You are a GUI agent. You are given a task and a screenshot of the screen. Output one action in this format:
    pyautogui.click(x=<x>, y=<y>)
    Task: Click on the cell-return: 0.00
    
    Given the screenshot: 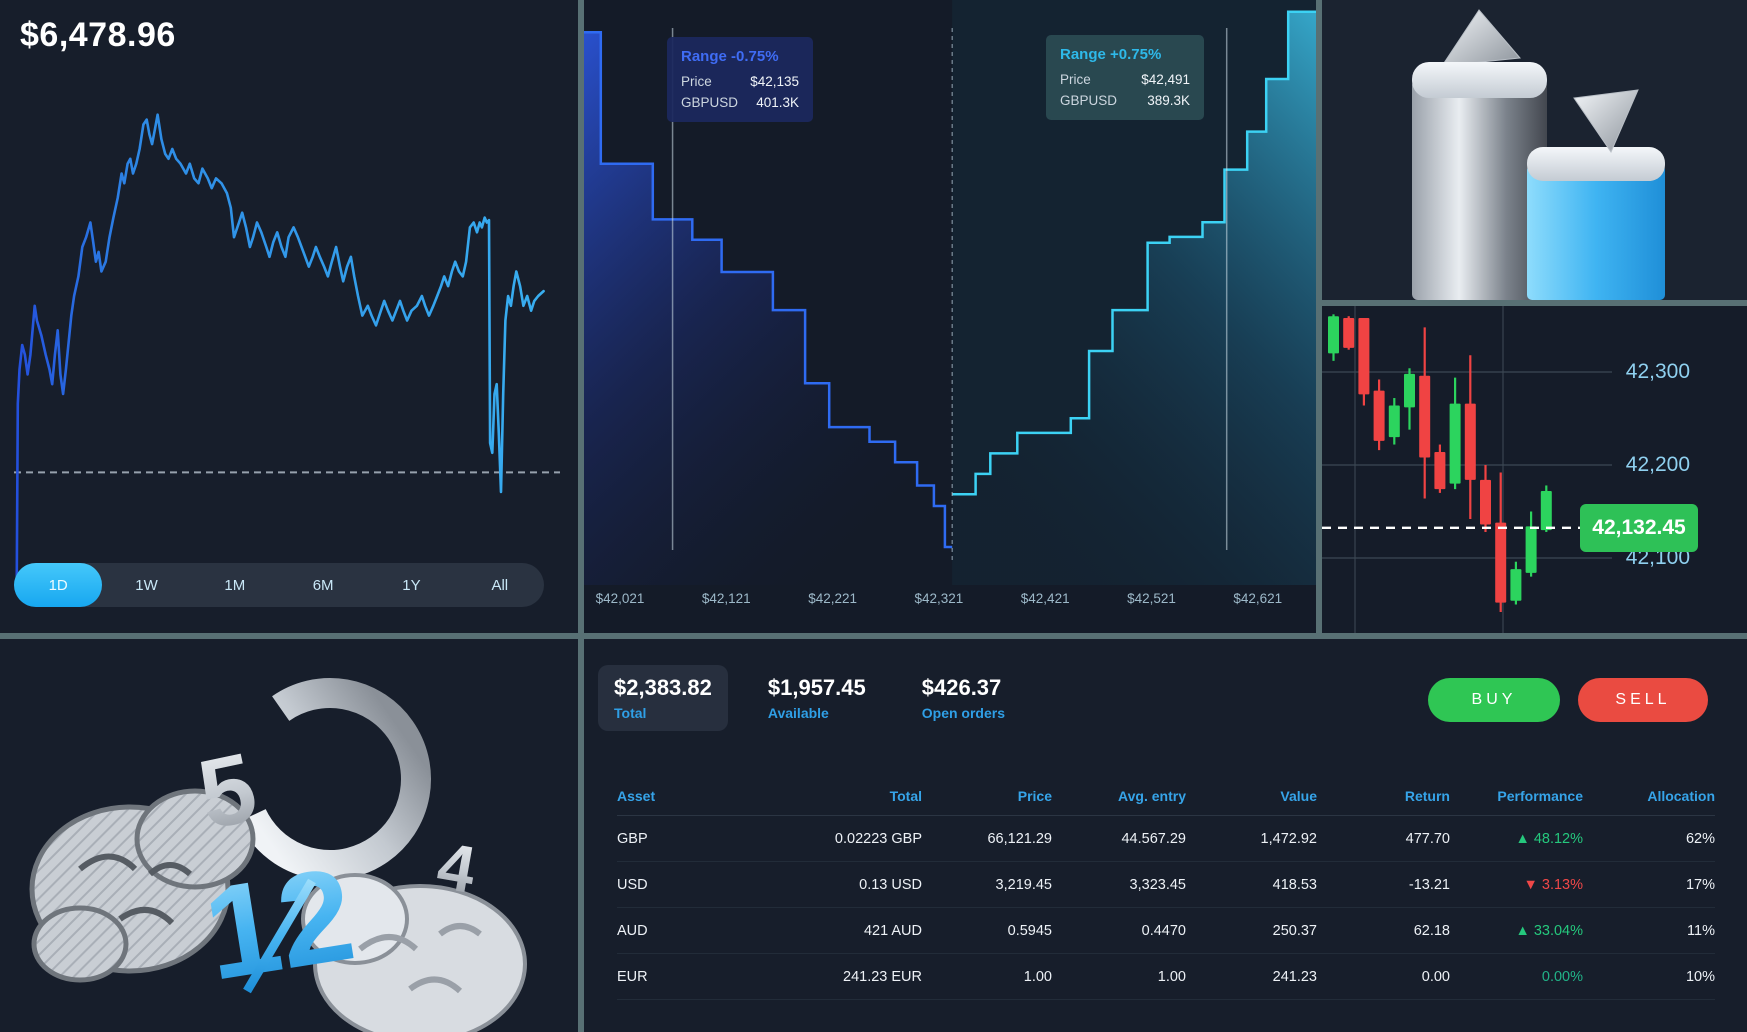 What is the action you would take?
    pyautogui.click(x=1435, y=976)
    